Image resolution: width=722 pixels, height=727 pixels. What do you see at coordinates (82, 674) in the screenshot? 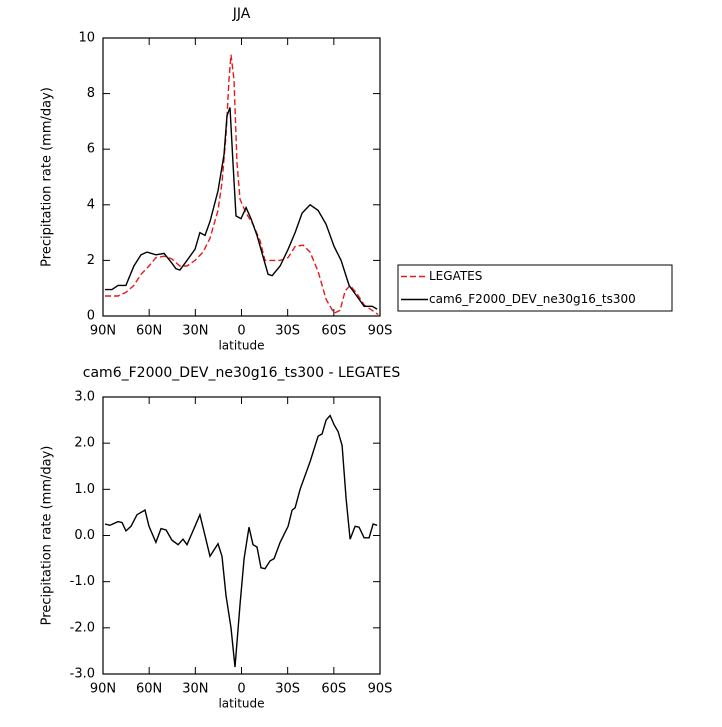
I see `y-tick-label: -3.0` at bounding box center [82, 674].